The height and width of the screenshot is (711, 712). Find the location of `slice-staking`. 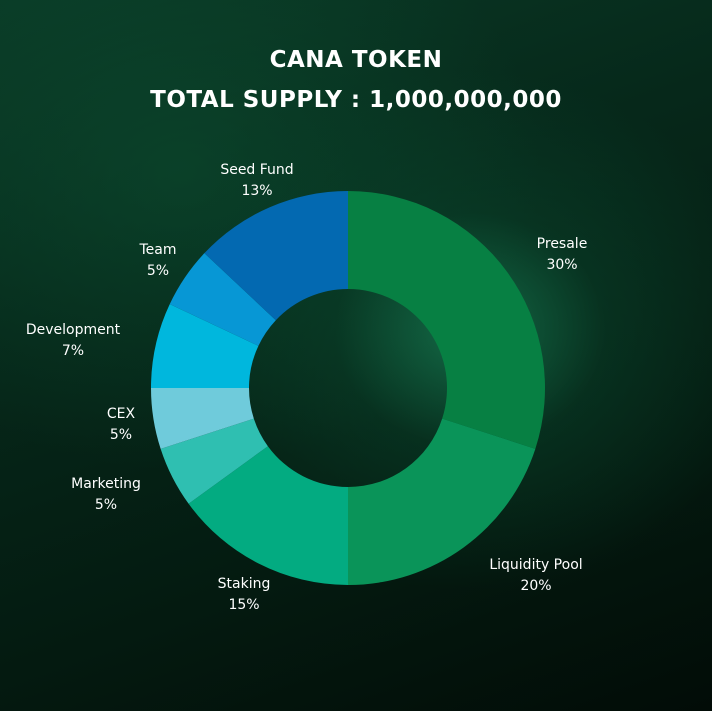

slice-staking is located at coordinates (268, 515).